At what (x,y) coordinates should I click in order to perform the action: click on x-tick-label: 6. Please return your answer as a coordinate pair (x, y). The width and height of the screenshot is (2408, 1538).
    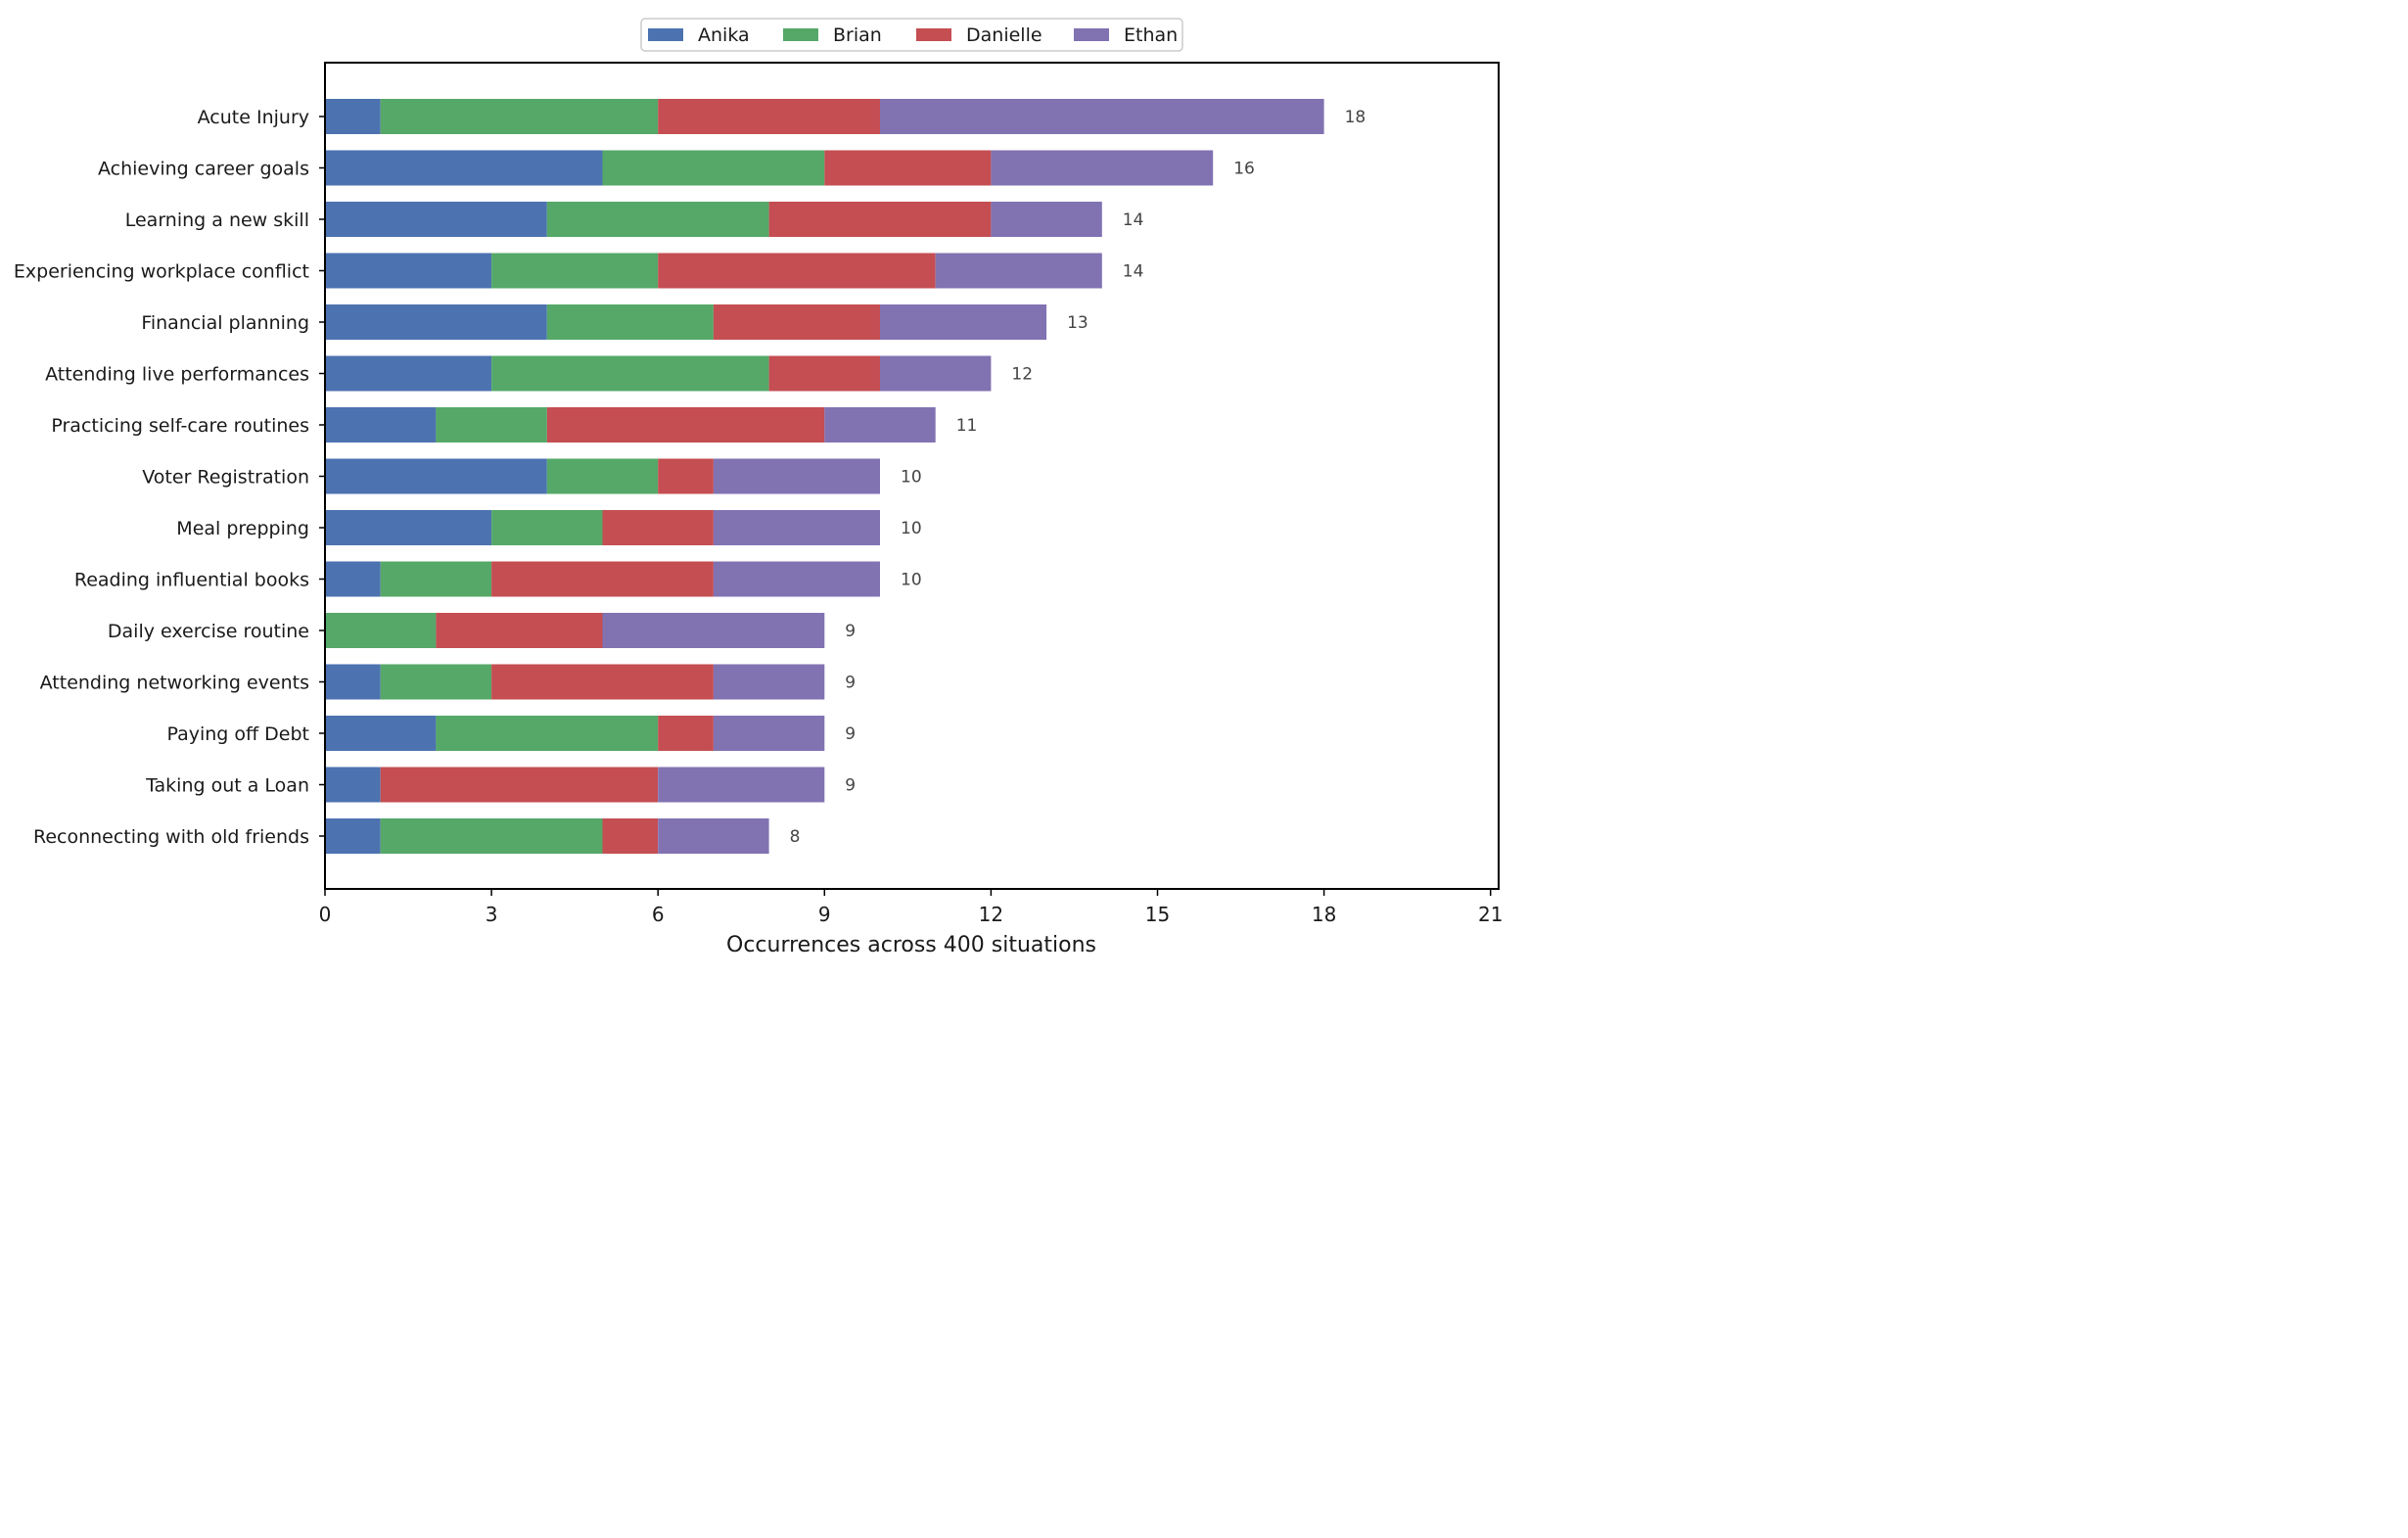
    Looking at the image, I should click on (658, 914).